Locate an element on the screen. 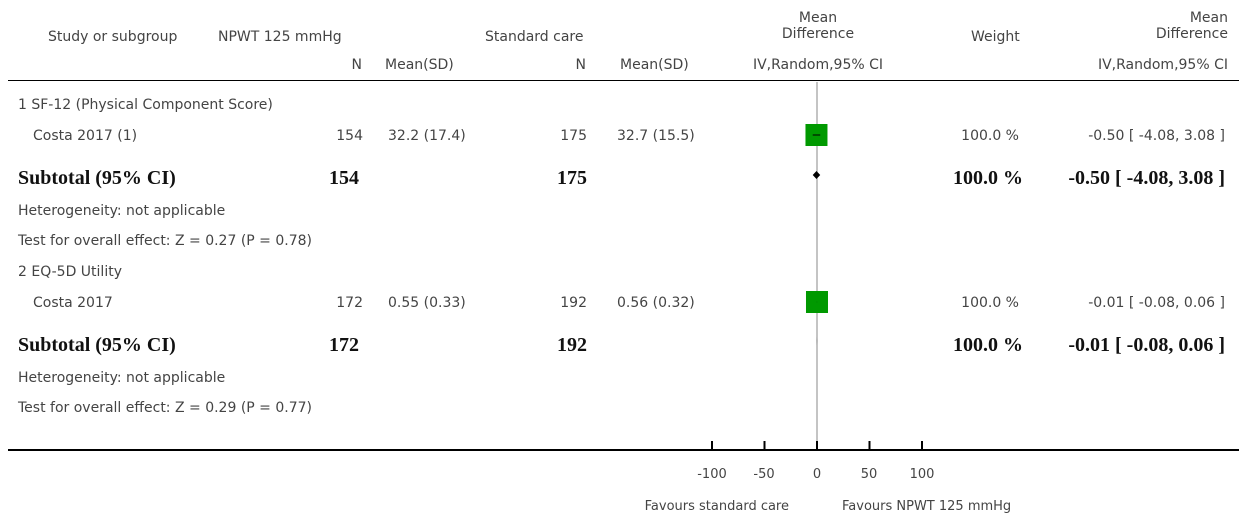  study-2-mean1: 0.55 (0.33) is located at coordinates (427, 303).